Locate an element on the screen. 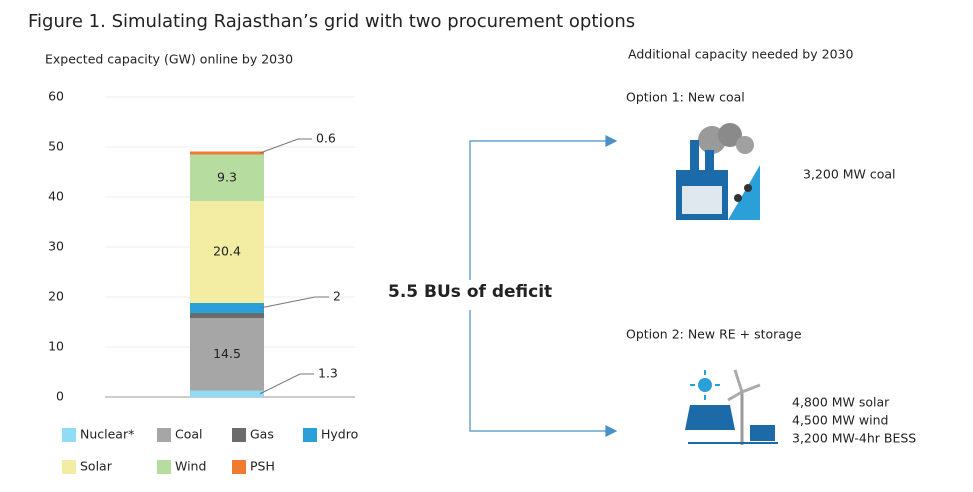 The height and width of the screenshot is (492, 973). re-storage-icon is located at coordinates (731, 407).